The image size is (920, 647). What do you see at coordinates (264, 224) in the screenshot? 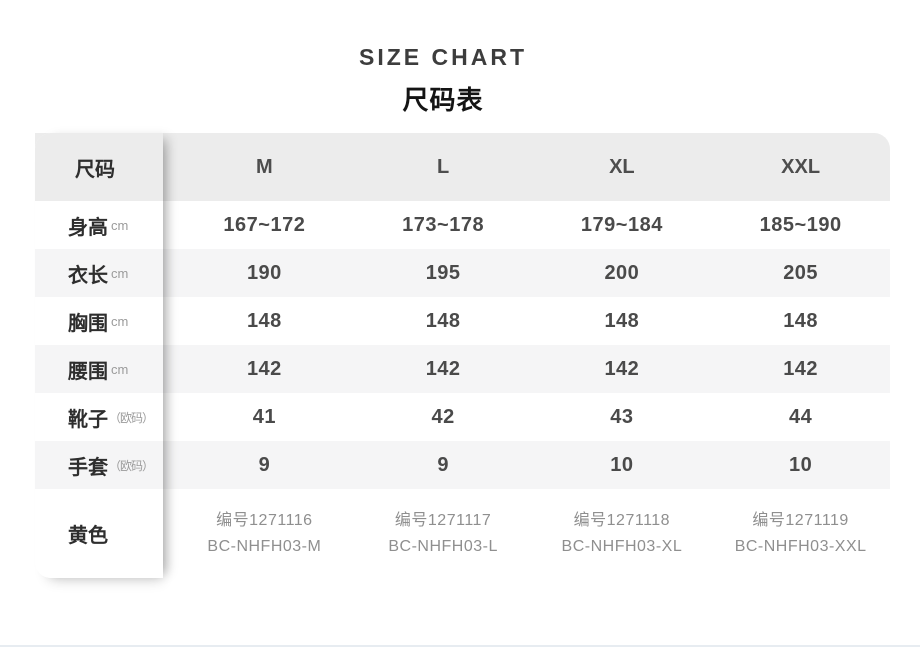
I see `cell-height-m: 167~172` at bounding box center [264, 224].